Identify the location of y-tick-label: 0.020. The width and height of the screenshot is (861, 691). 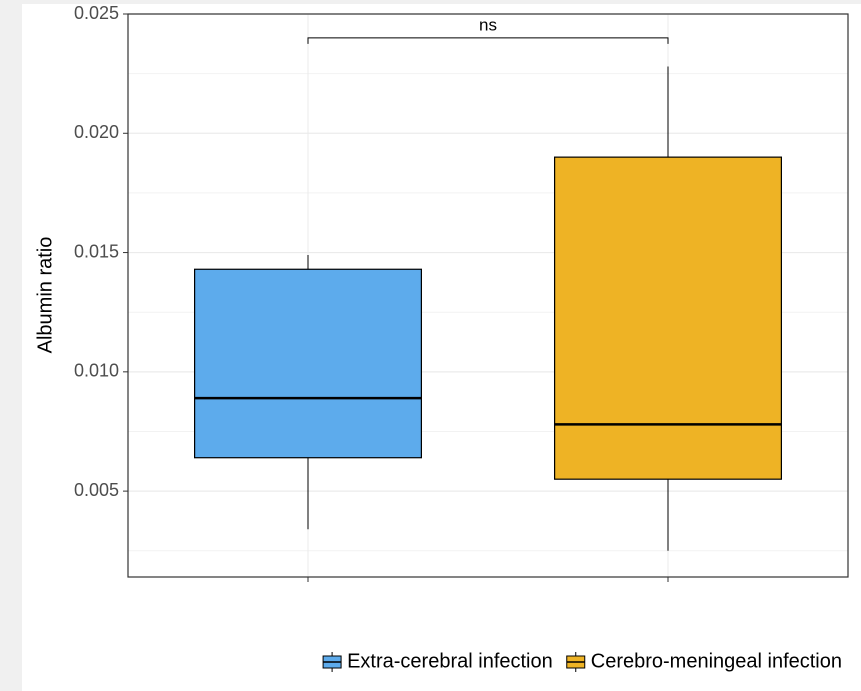
(96, 132).